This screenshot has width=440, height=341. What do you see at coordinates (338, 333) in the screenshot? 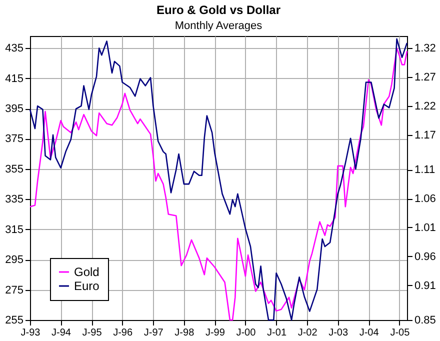
I see `x-tick-label: J-03` at bounding box center [338, 333].